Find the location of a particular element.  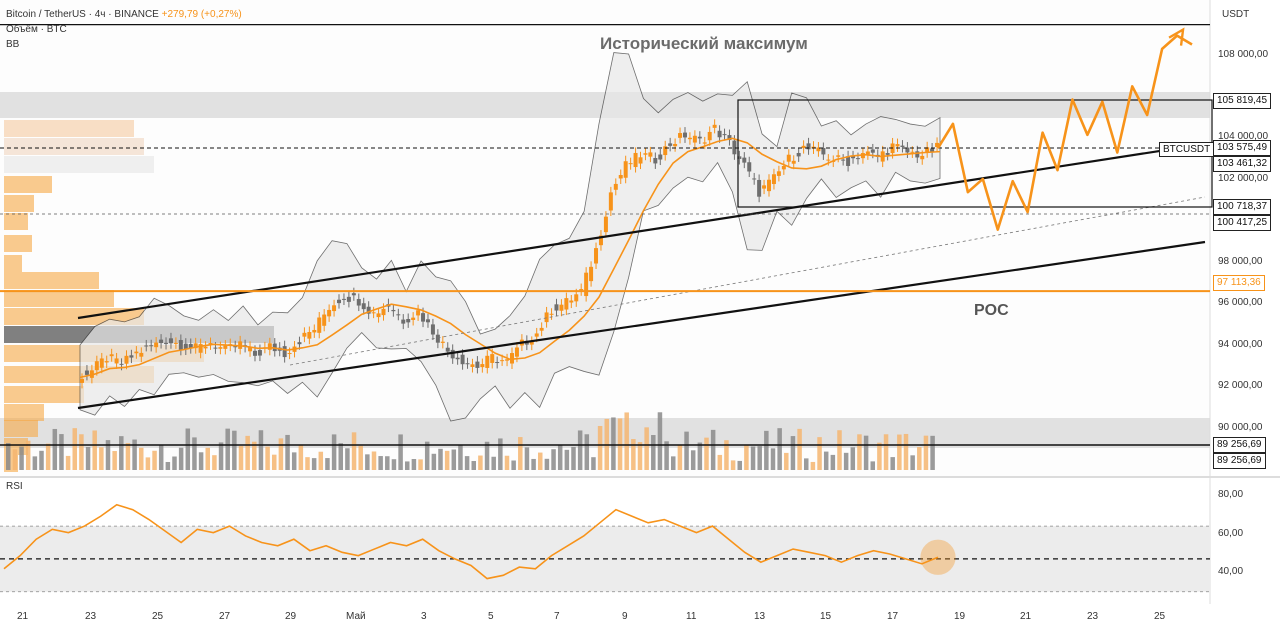

rsi-line is located at coordinates (471, 541).